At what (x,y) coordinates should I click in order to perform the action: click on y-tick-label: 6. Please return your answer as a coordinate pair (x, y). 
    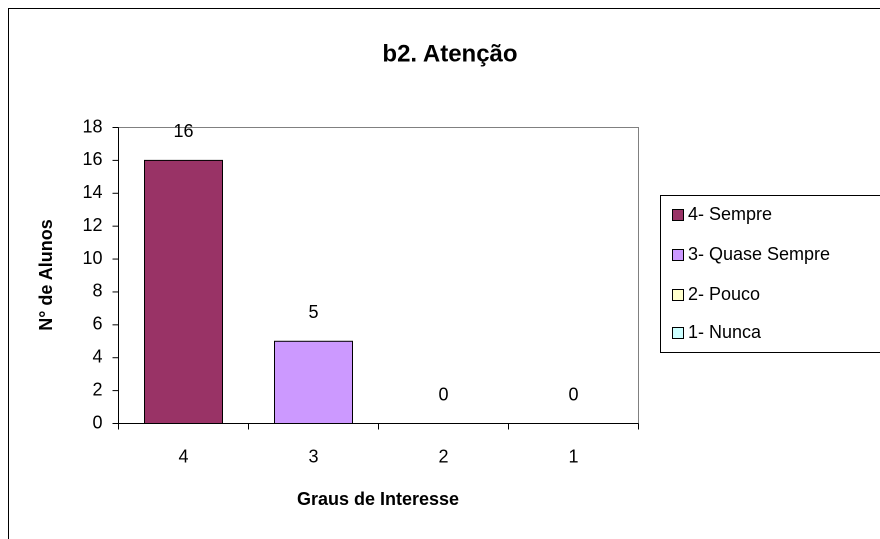
    Looking at the image, I should click on (97, 324).